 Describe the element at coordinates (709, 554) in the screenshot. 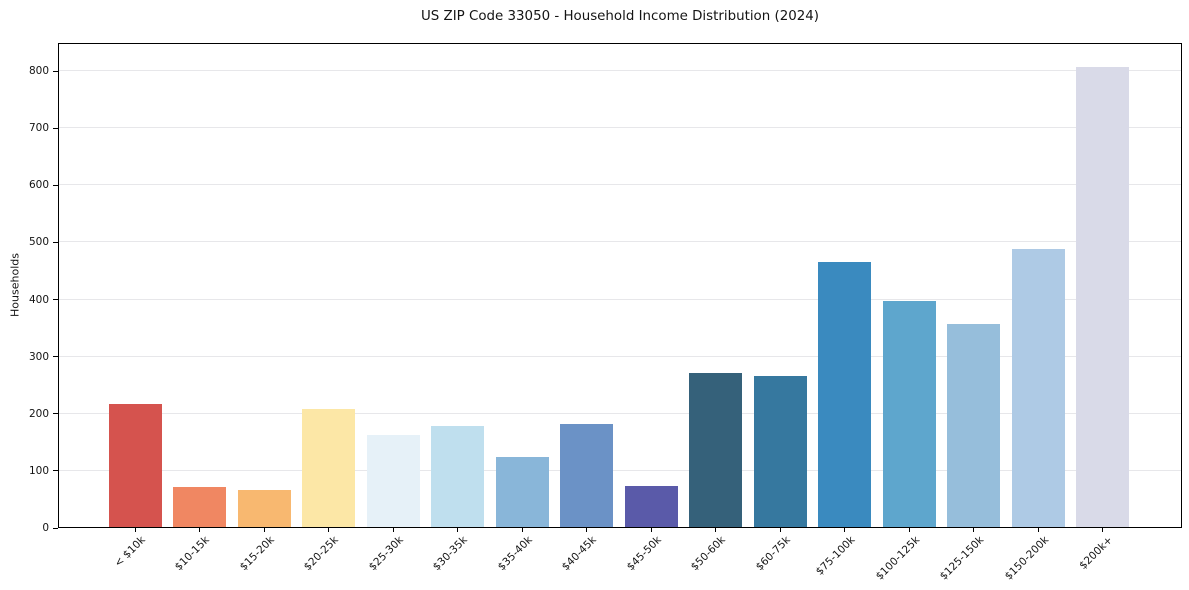

I see `x-tick-label-9: $50-60k` at that location.